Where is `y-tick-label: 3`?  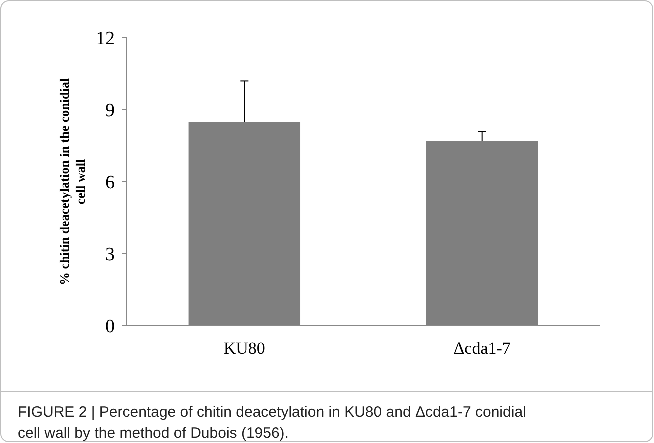
y-tick-label: 3 is located at coordinates (110, 255).